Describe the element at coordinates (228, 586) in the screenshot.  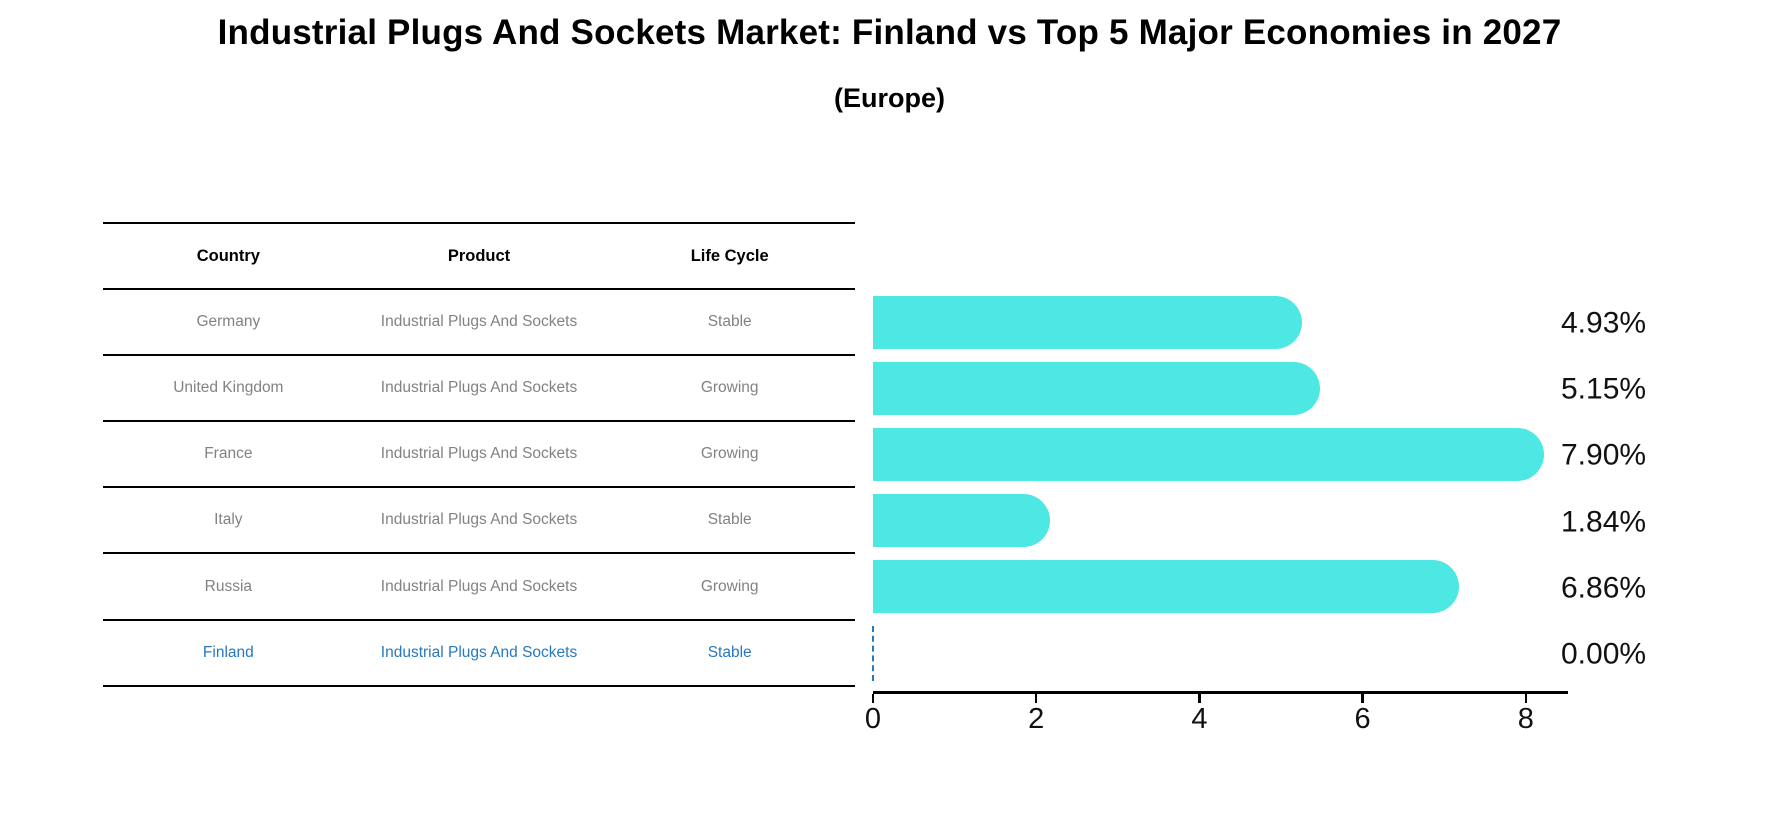
I see `country-cell: Russia` at that location.